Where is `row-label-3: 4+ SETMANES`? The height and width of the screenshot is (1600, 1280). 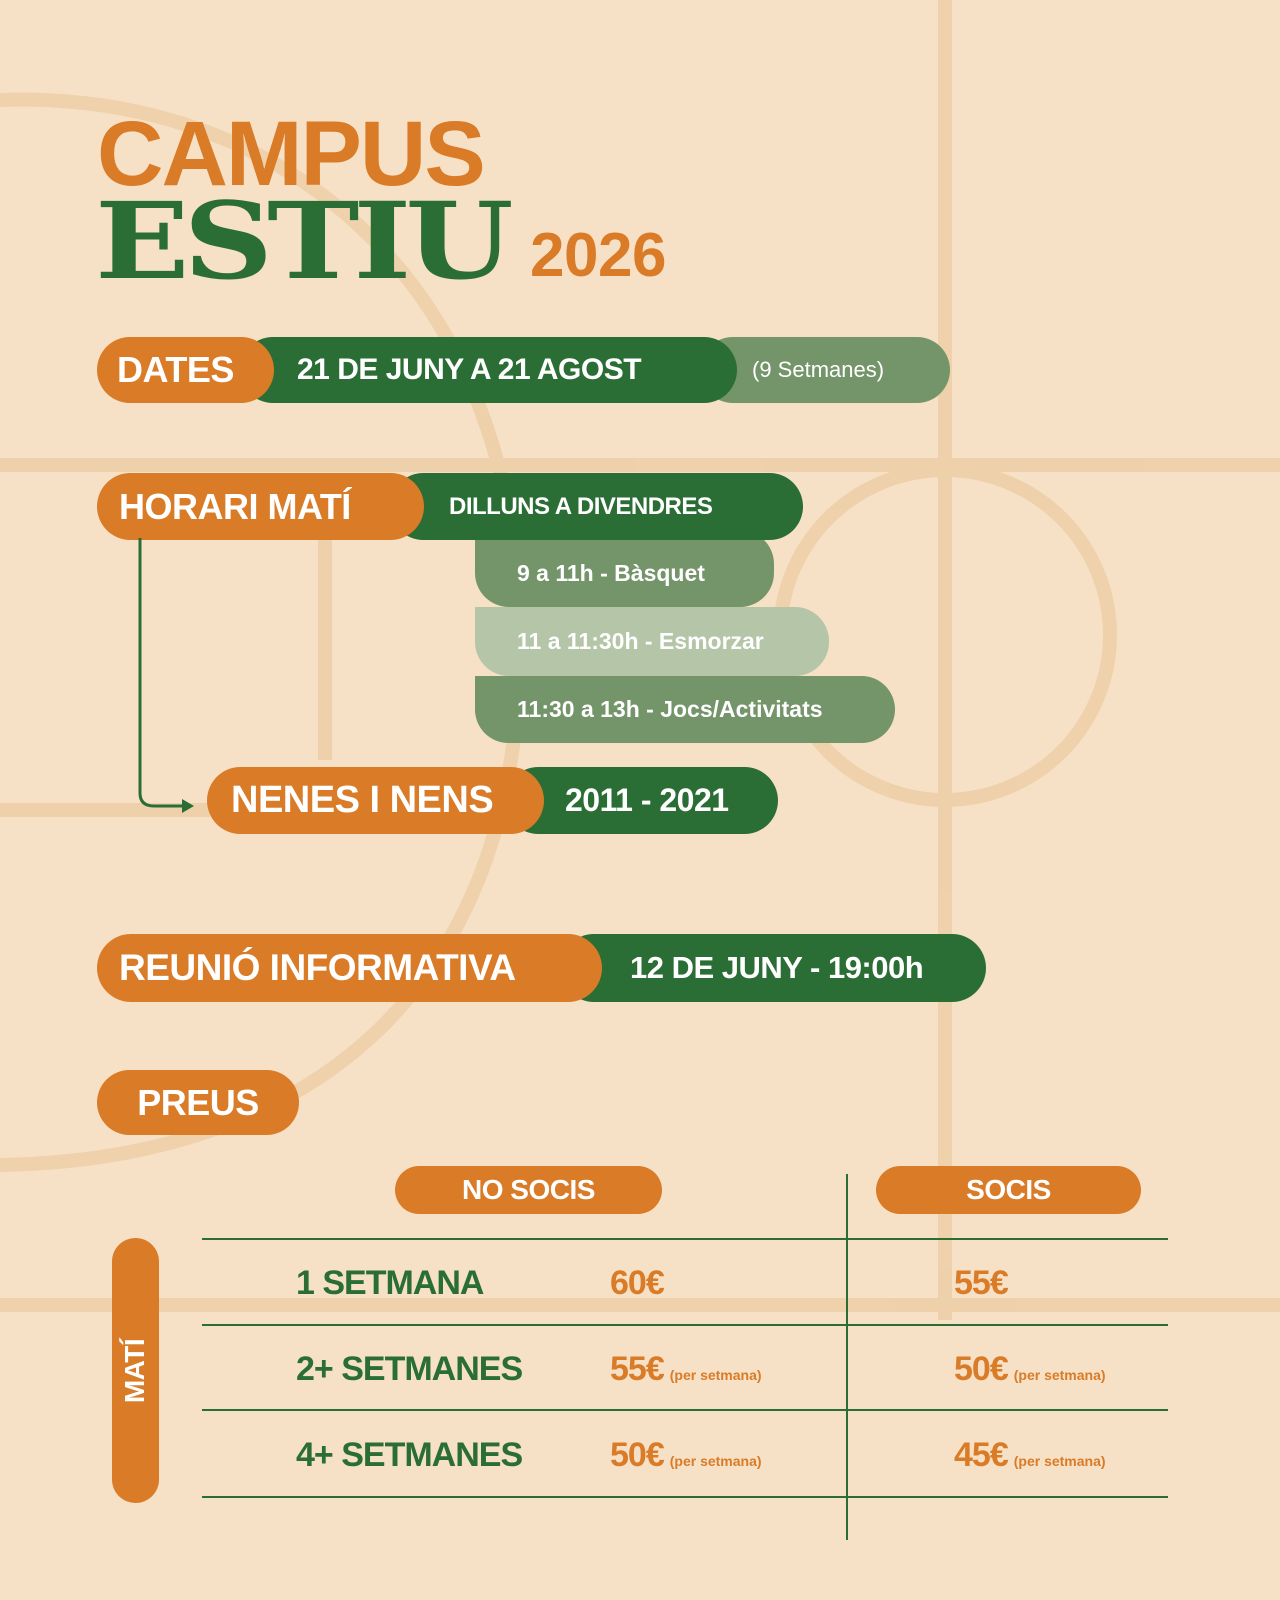
row-label-3: 4+ SETMANES is located at coordinates (409, 1455).